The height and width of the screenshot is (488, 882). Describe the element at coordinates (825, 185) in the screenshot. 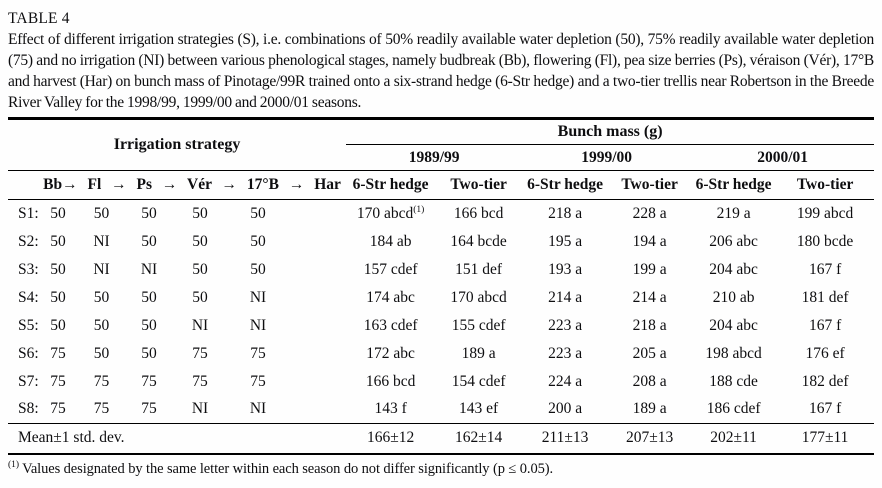

I see `trellis-header-twotier-3: Two-tier` at that location.